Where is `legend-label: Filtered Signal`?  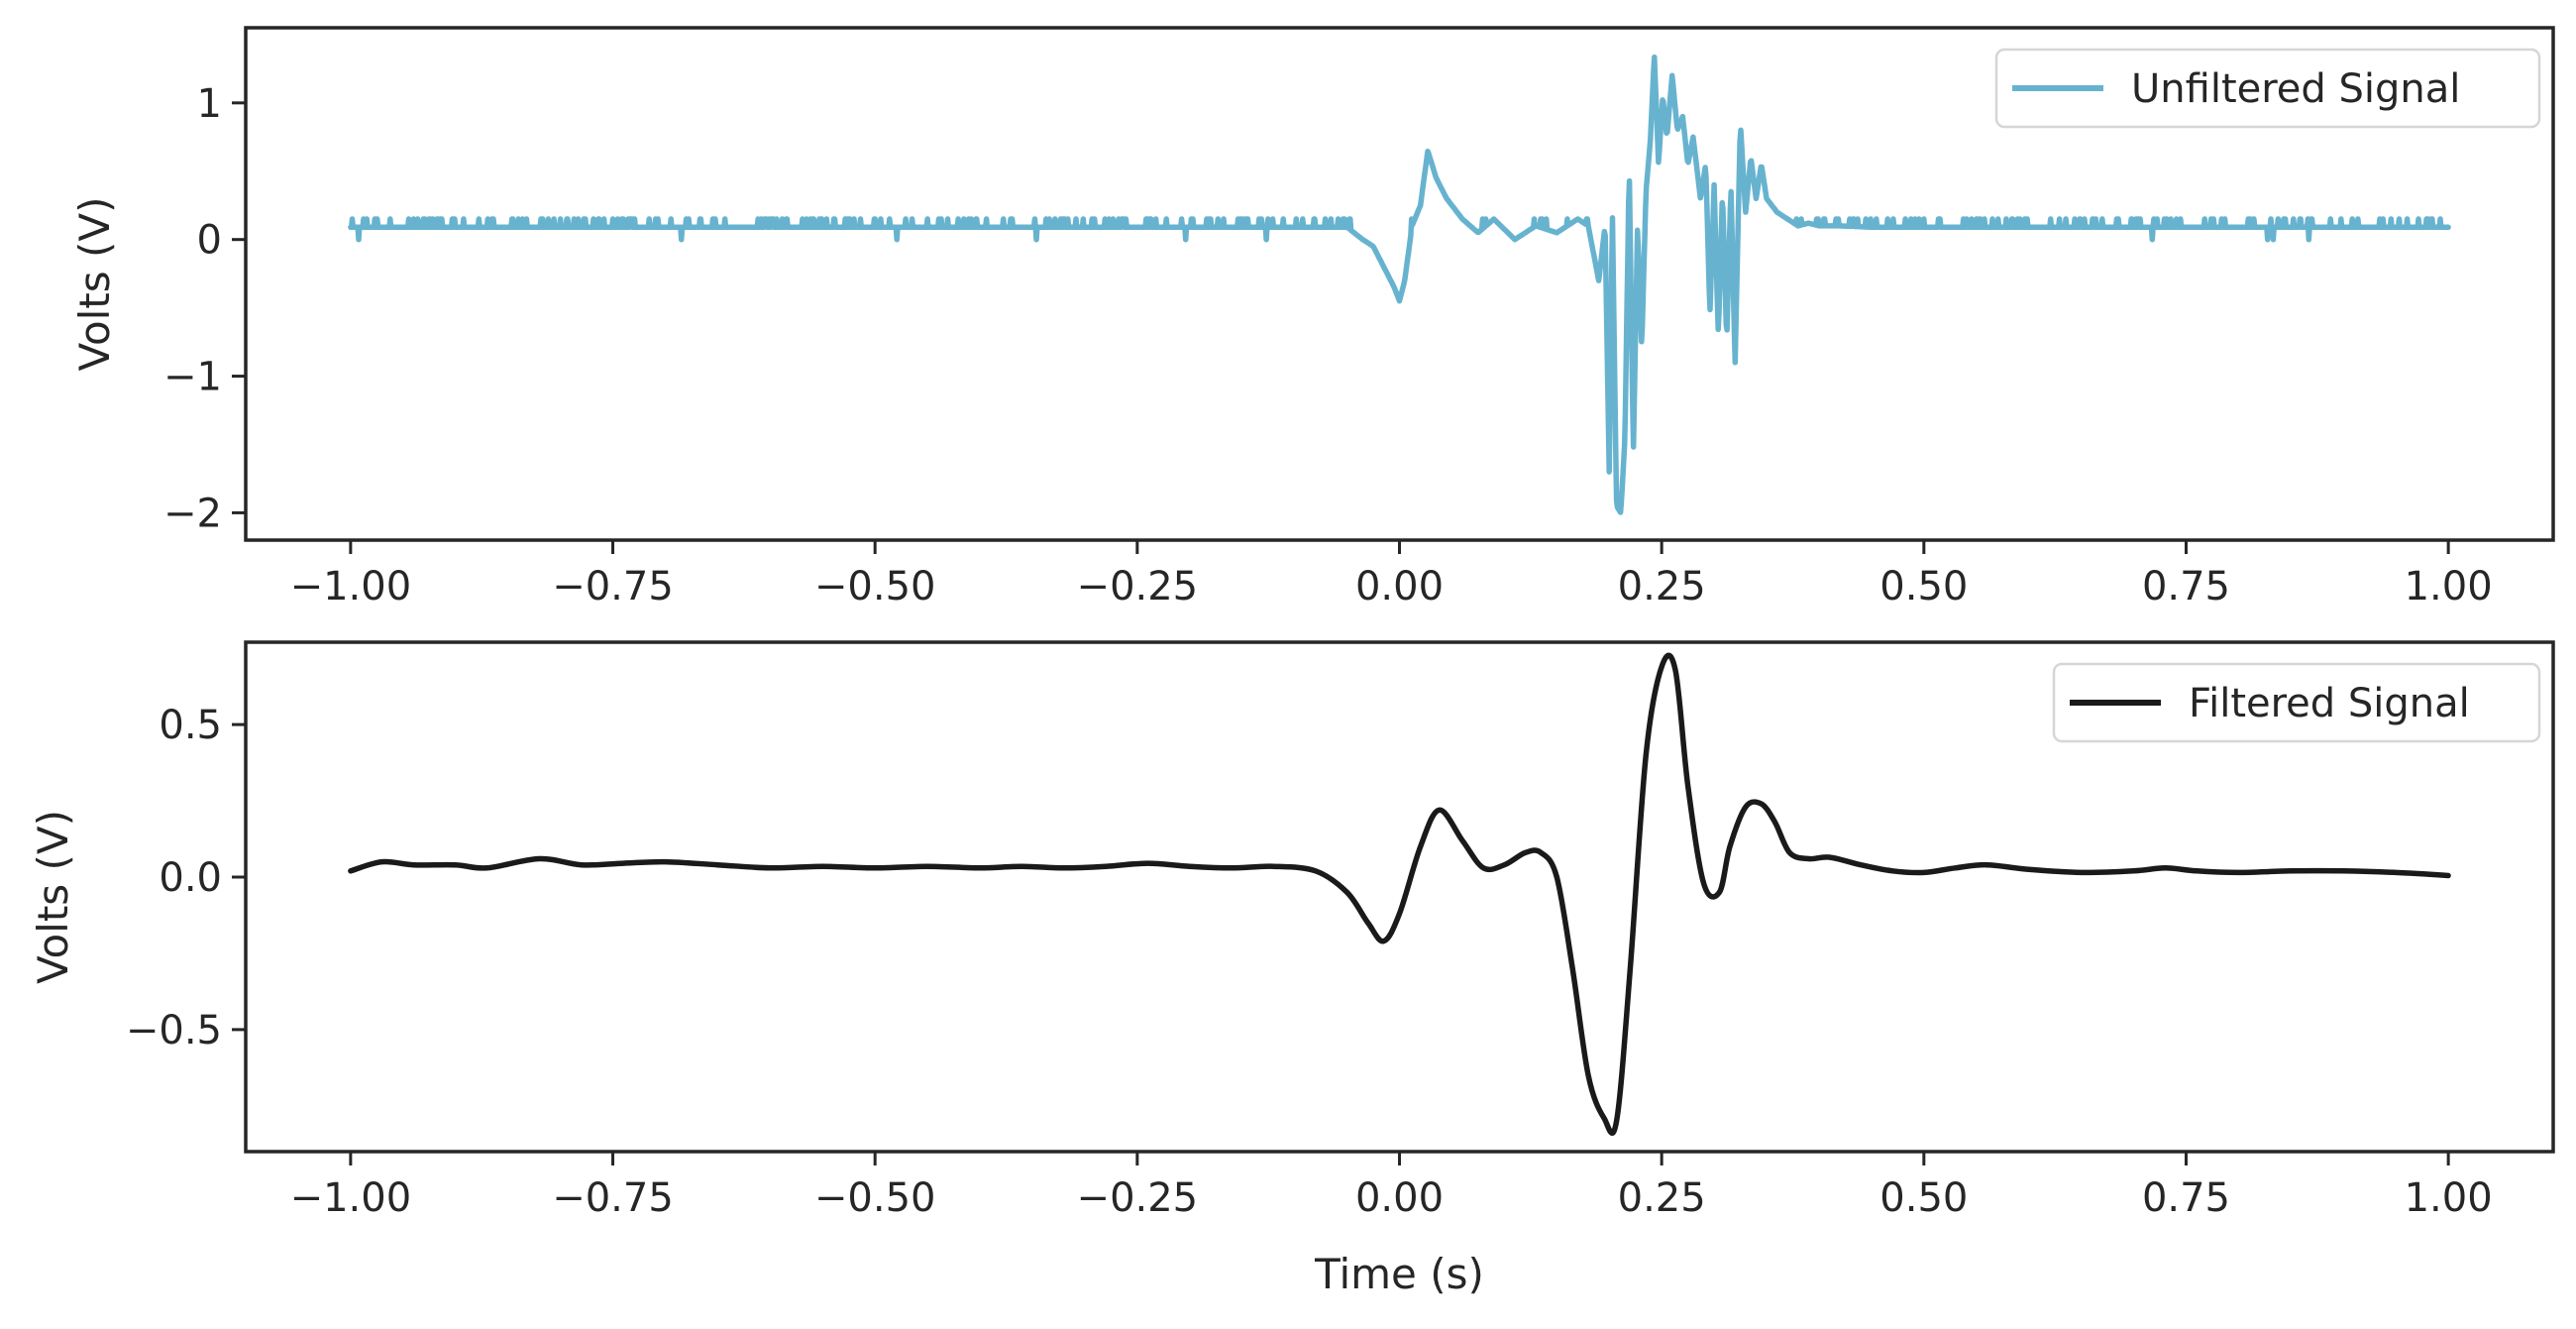
legend-label: Filtered Signal is located at coordinates (2329, 703).